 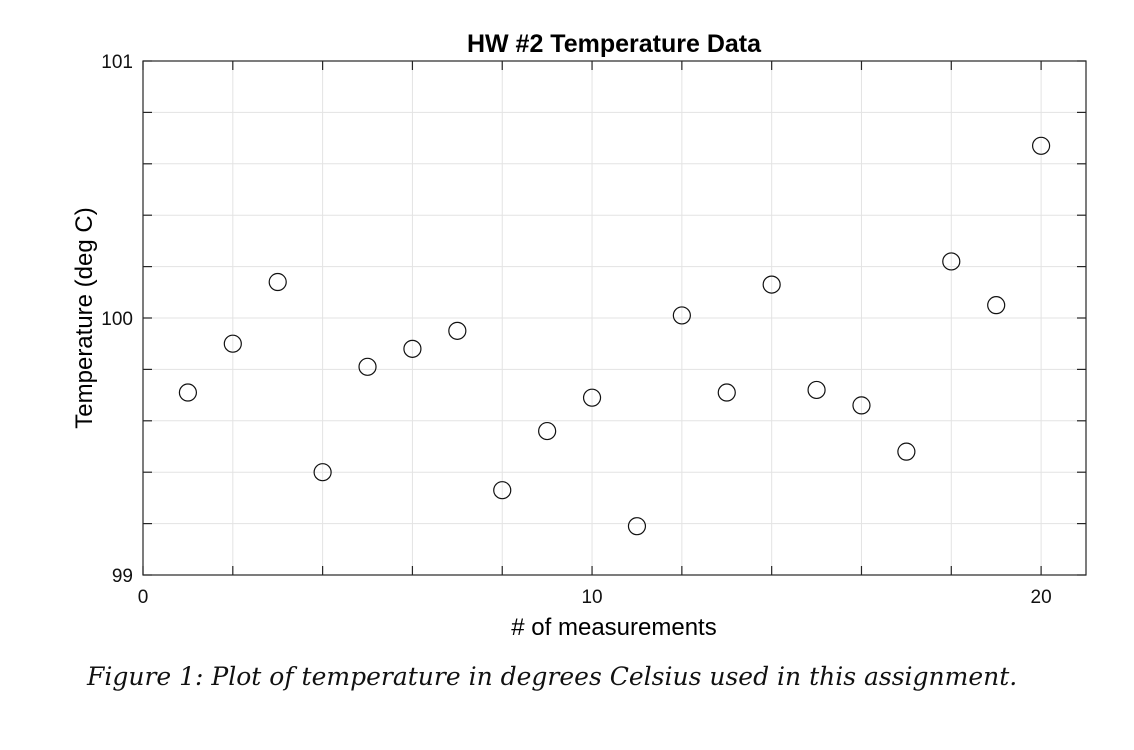 What do you see at coordinates (117, 319) in the screenshot?
I see `y-tick-label: 100` at bounding box center [117, 319].